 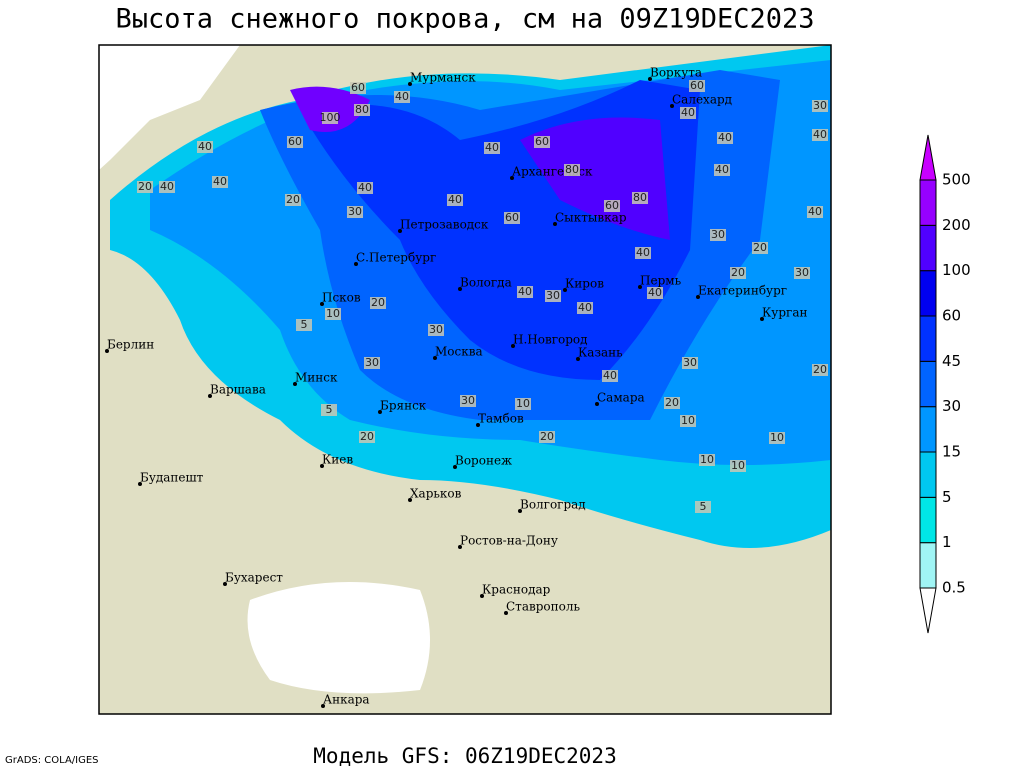 I want to click on city-label: Воркута, so click(x=676, y=73).